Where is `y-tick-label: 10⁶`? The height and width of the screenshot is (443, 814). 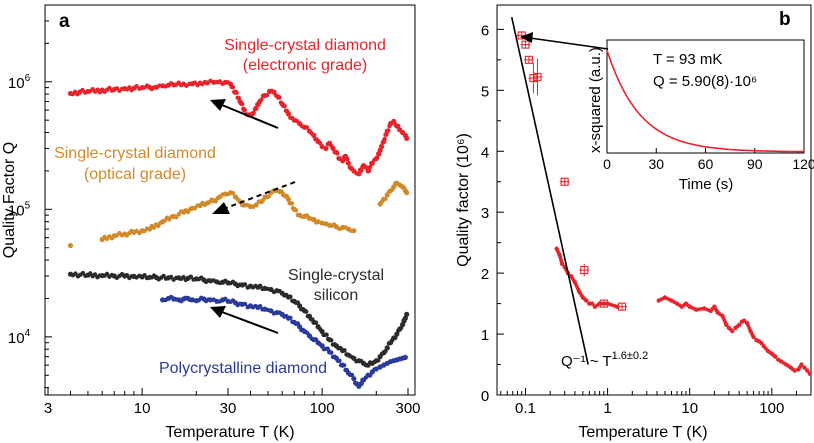 y-tick-label: 10⁶ is located at coordinates (19, 82).